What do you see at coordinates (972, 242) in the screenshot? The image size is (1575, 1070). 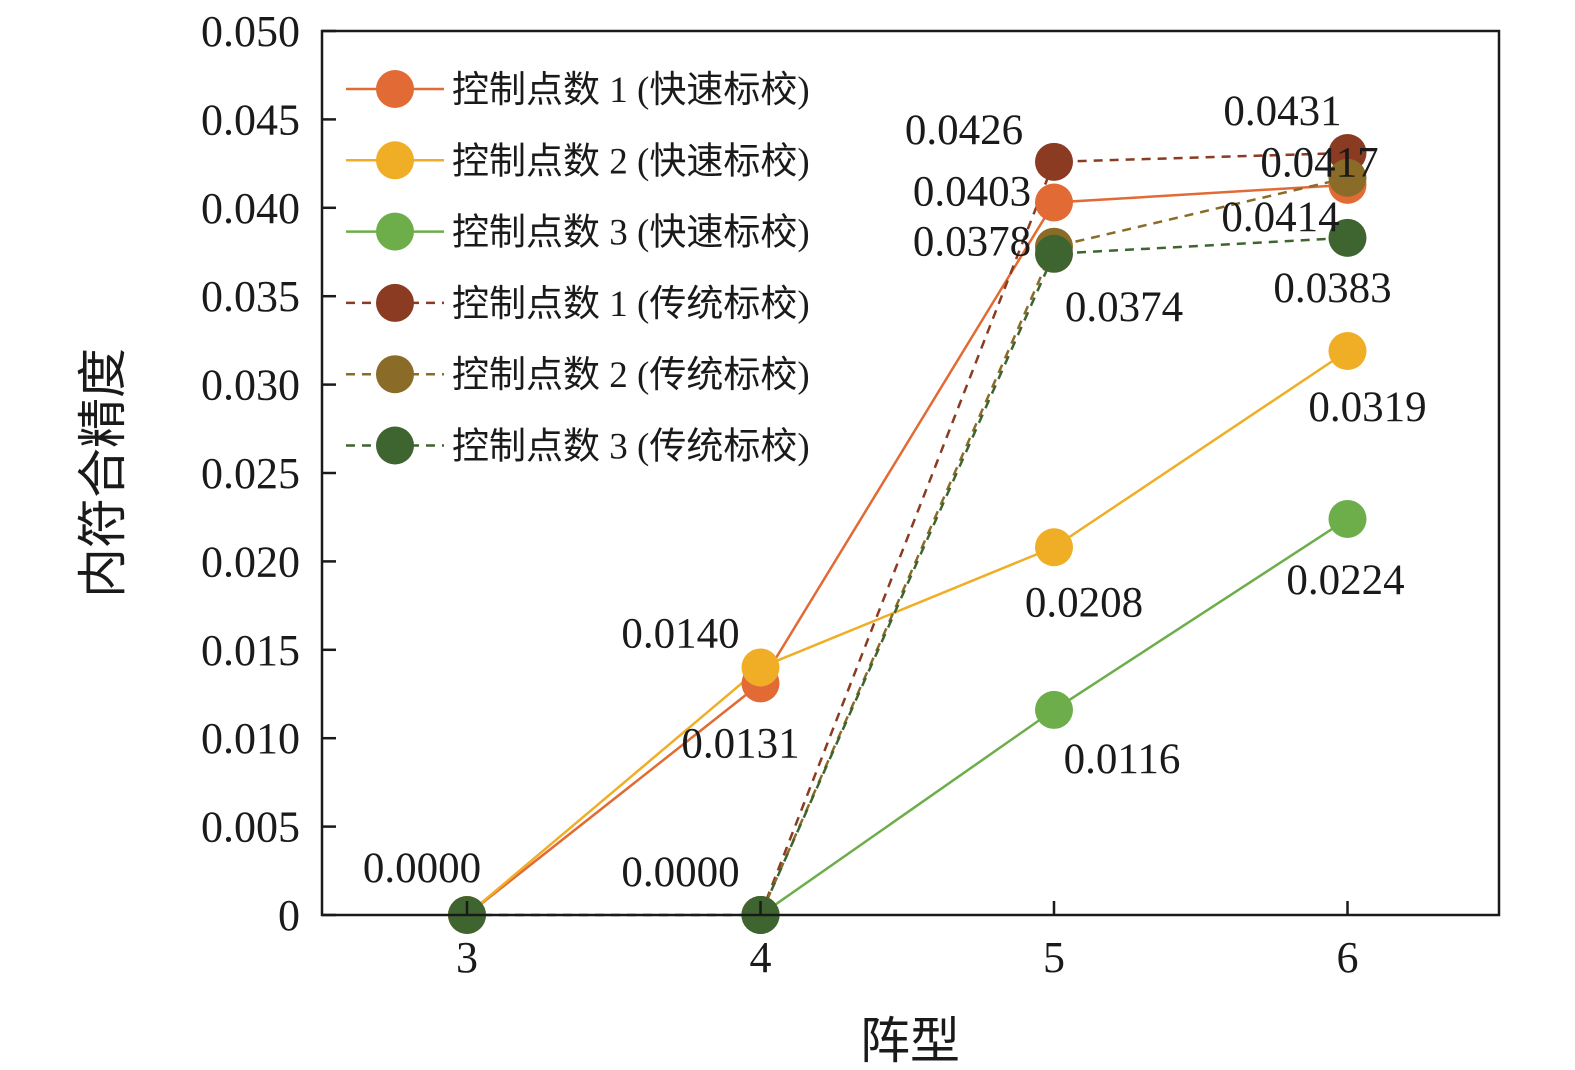 I see `data-label: 0.0378` at bounding box center [972, 242].